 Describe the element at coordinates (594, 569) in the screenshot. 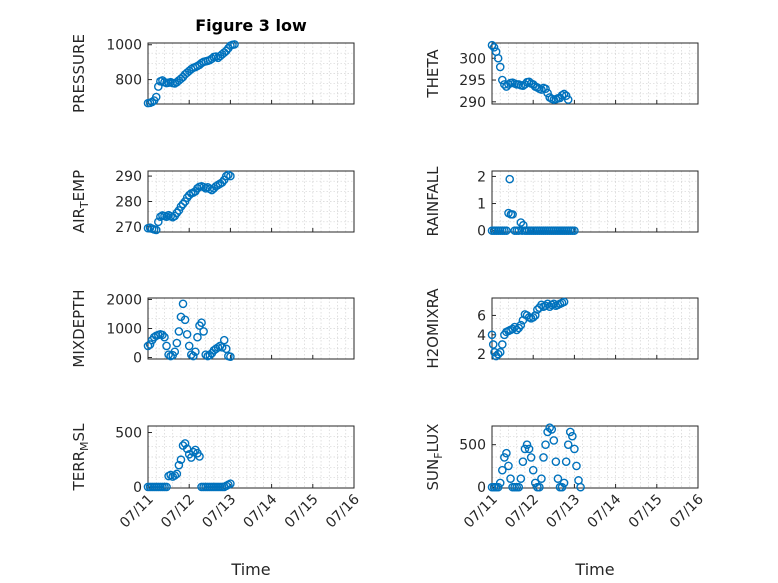

I see `x-axis-label-right: Time` at that location.